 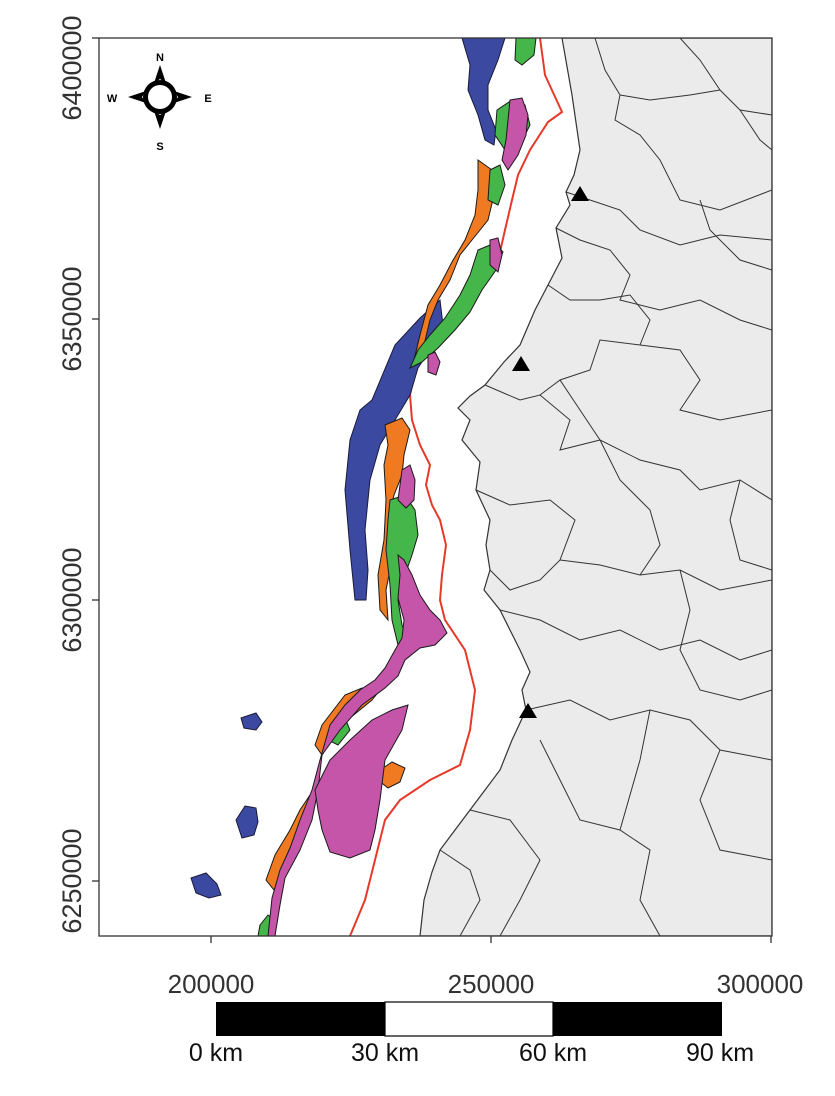 I want to click on y-tick-label: 6350000, so click(x=72, y=318).